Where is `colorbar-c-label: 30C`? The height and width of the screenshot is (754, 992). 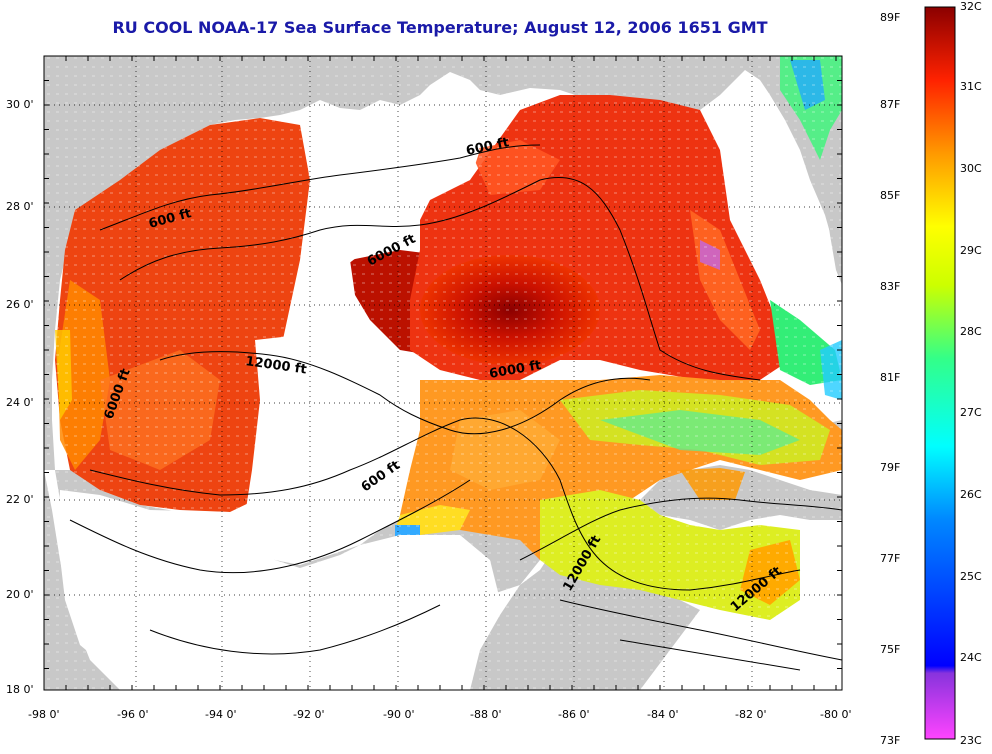
colorbar-c-label: 30C is located at coordinates (971, 168).